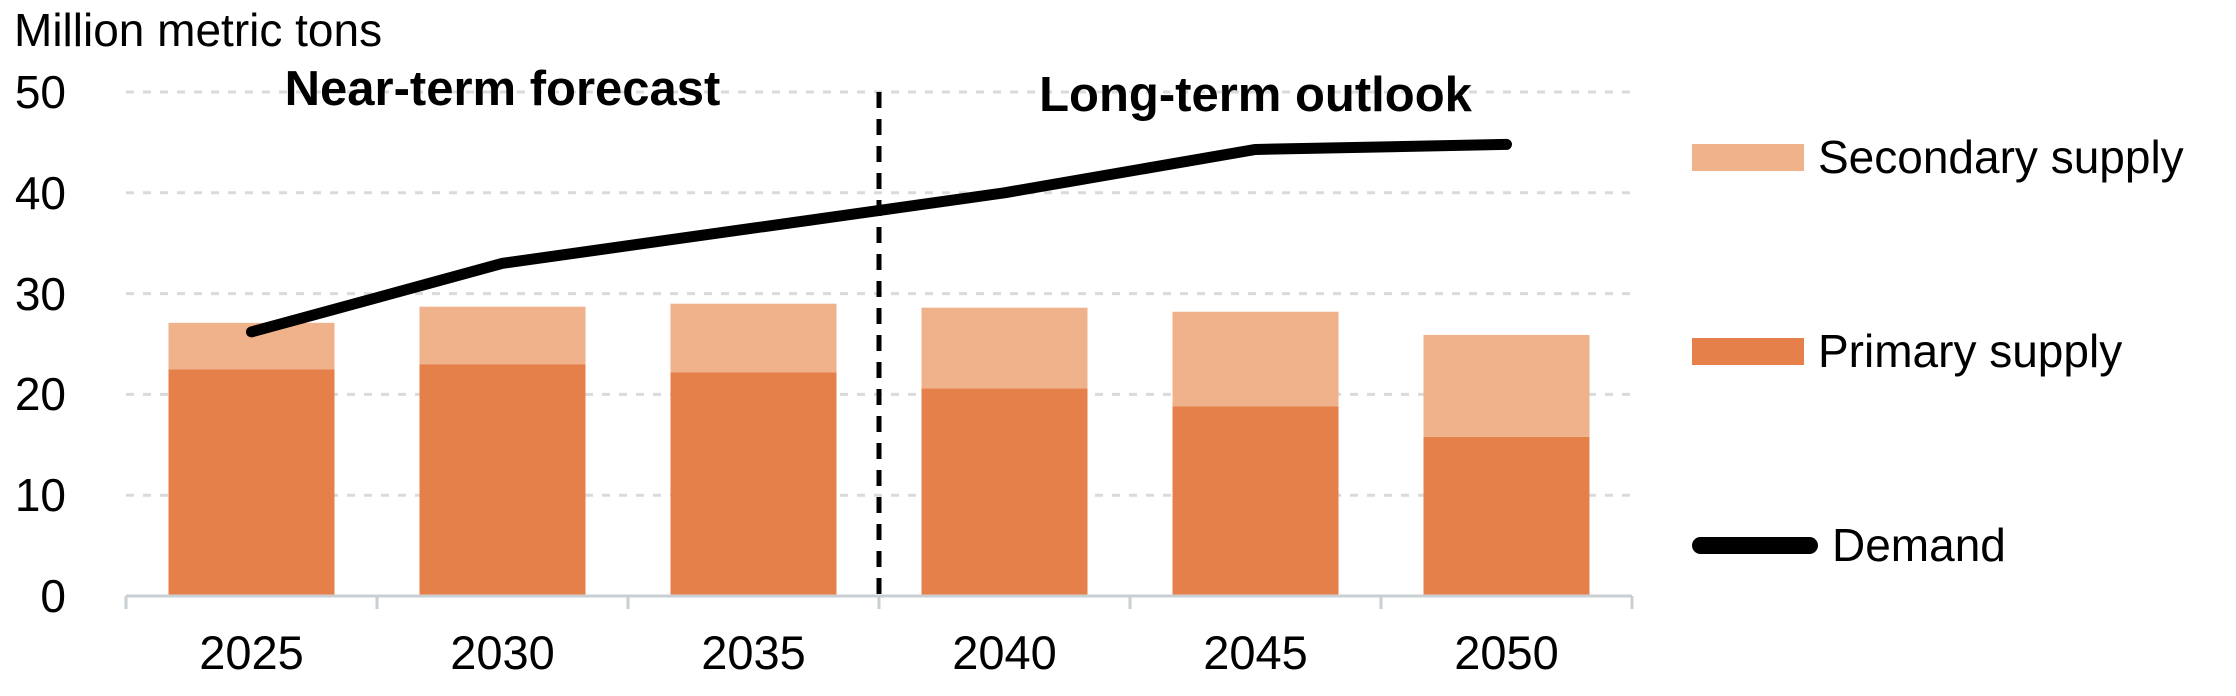  I want to click on legend-item-demand: Demand, so click(1849, 545).